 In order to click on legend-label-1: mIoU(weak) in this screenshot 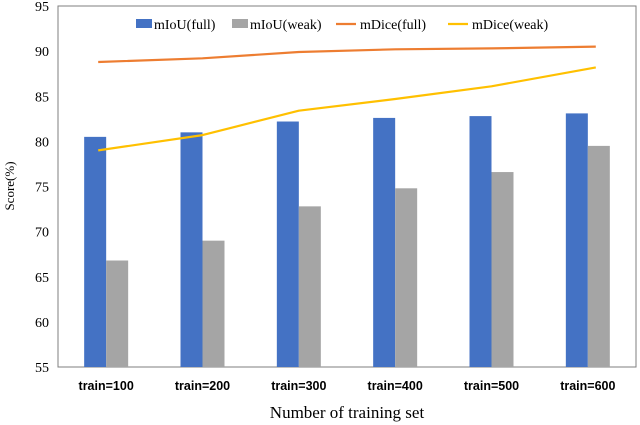, I will do `click(286, 25)`.